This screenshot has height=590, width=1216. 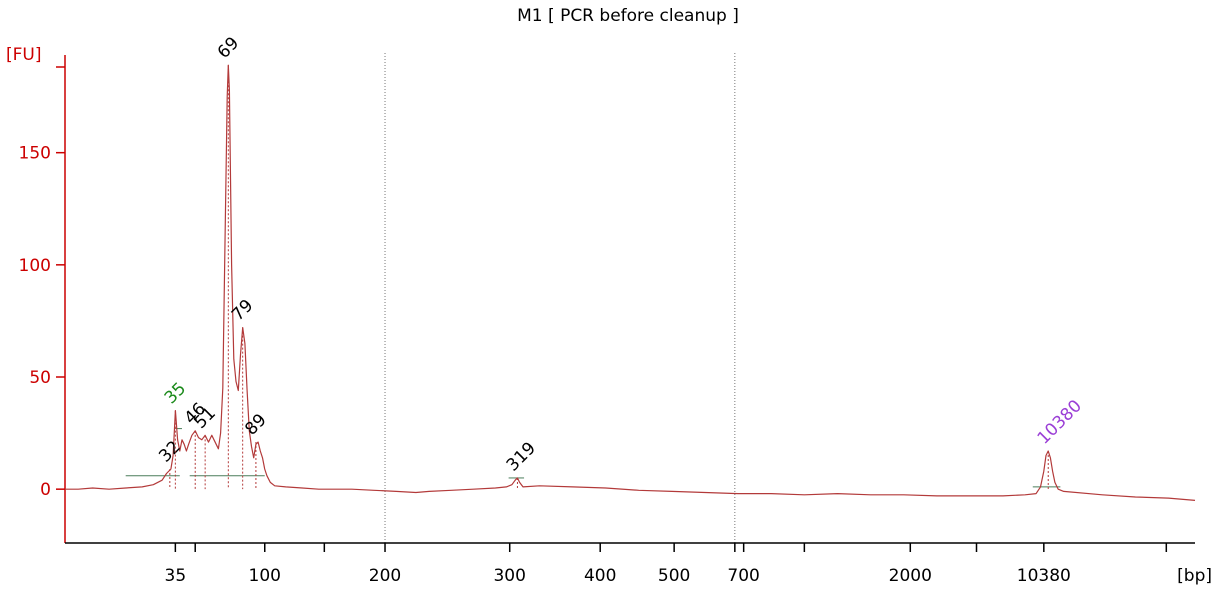 I want to click on x-tick-label: 10380, so click(x=1044, y=576).